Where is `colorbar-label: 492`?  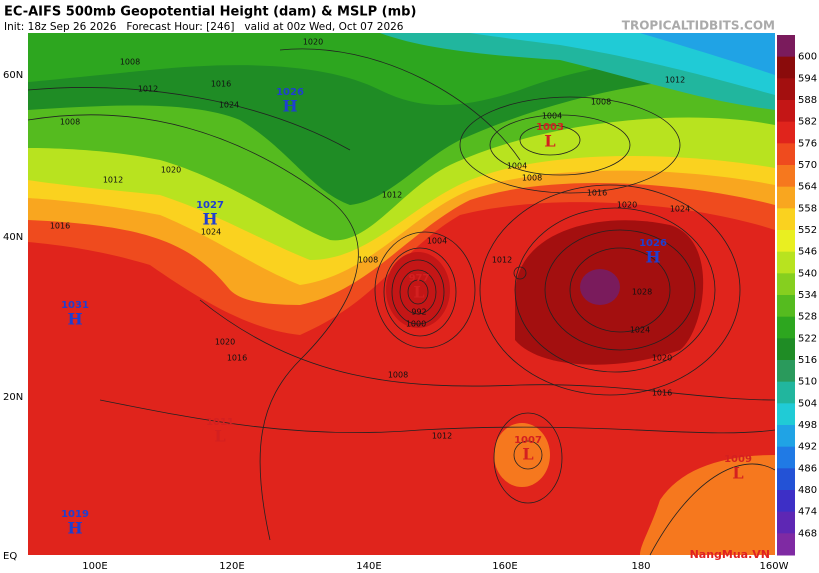 colorbar-label: 492 is located at coordinates (807, 447).